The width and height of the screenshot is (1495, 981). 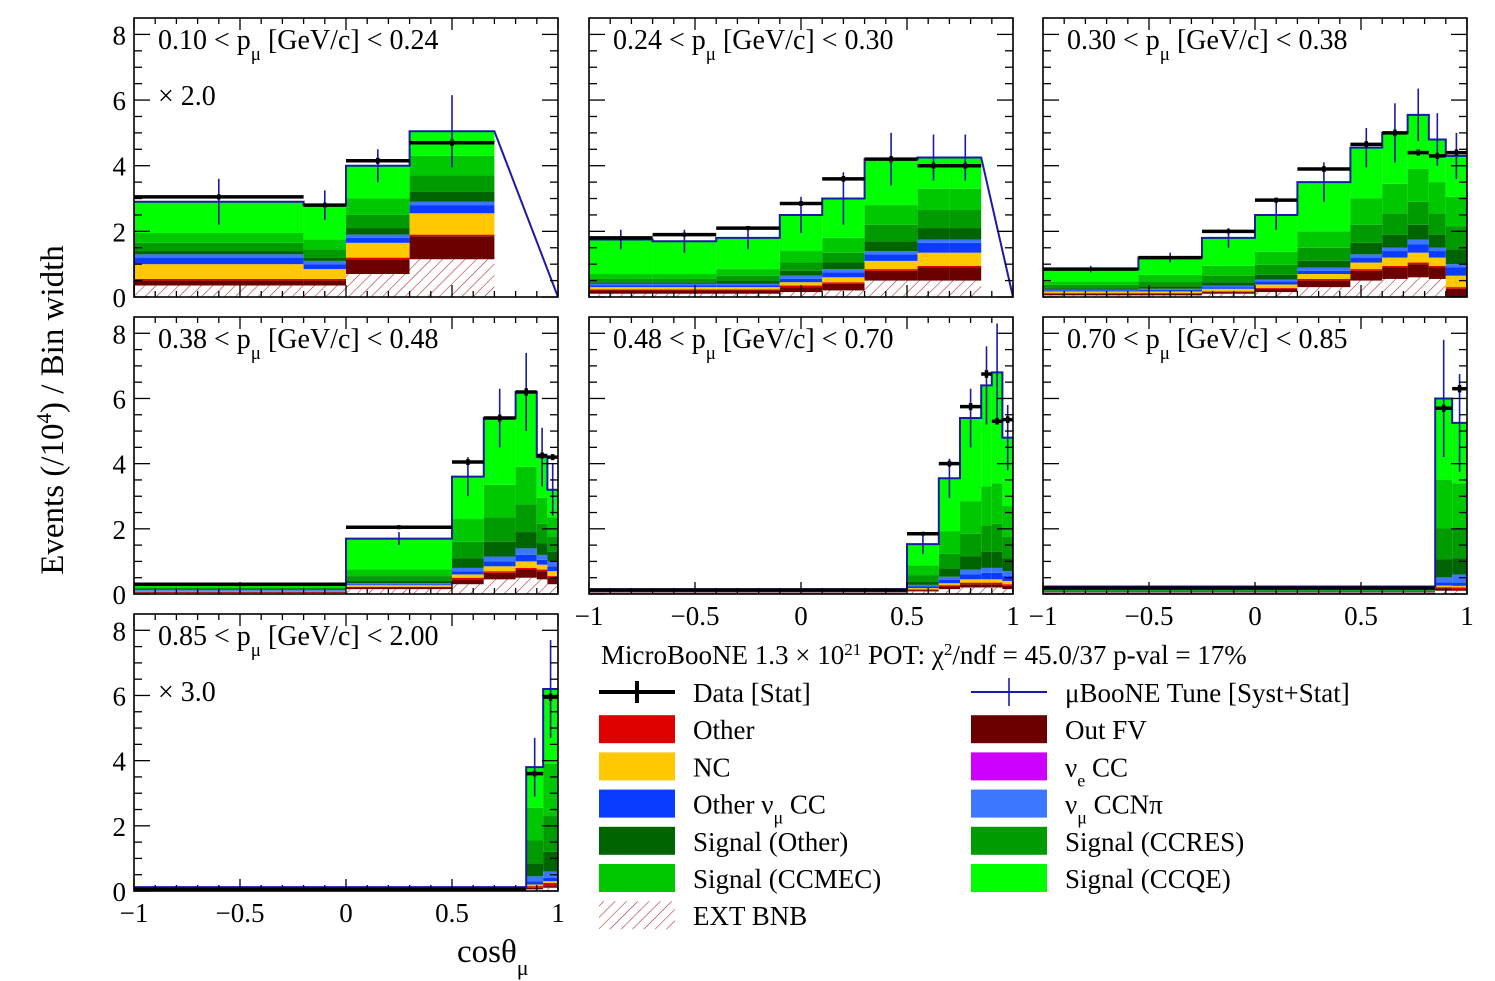 I want to click on legend-label: Out FV, so click(x=1106, y=730).